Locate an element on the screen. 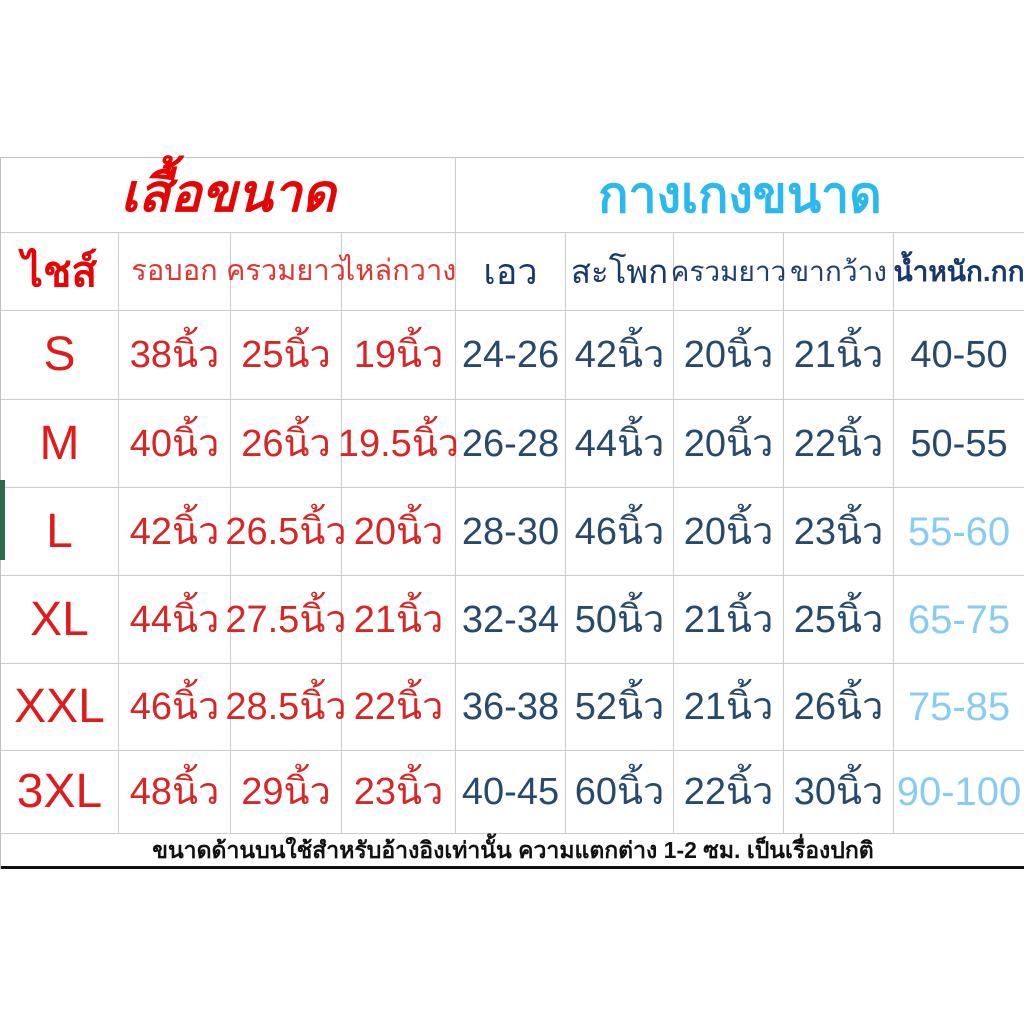 This screenshot has width=1024, height=1024. pants-section-title: กางเกงขนาด is located at coordinates (740, 195).